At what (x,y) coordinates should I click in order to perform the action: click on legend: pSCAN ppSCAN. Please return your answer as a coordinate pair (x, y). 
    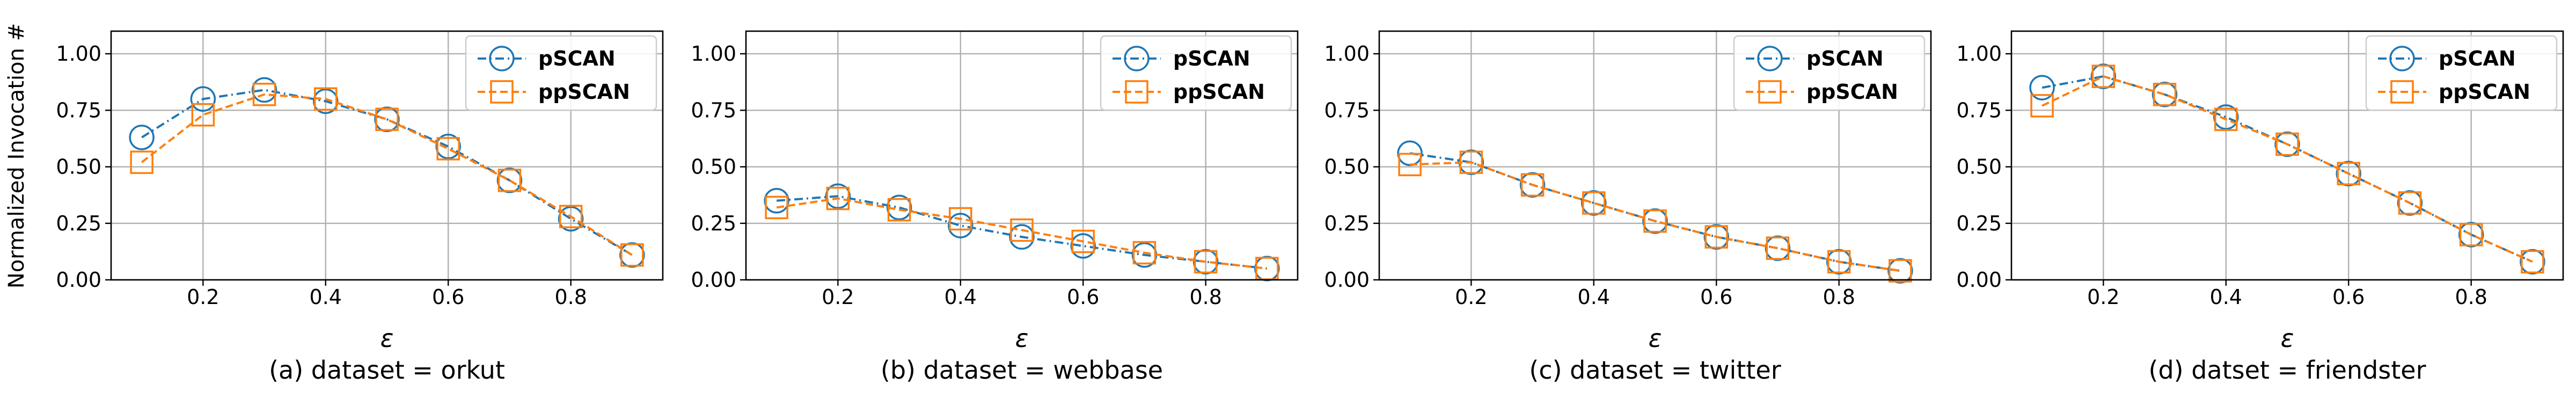
    Looking at the image, I should click on (1829, 73).